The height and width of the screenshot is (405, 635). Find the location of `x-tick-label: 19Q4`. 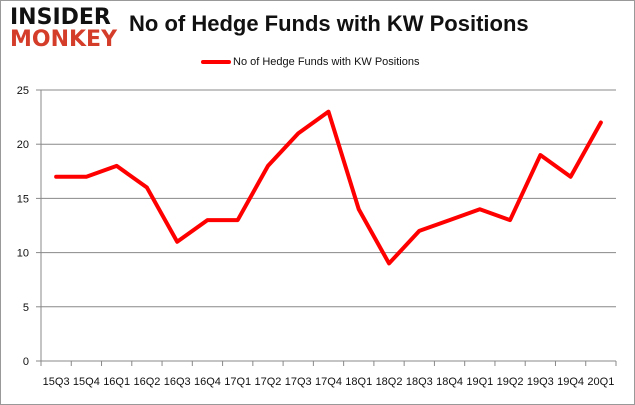

x-tick-label: 19Q4 is located at coordinates (570, 382).